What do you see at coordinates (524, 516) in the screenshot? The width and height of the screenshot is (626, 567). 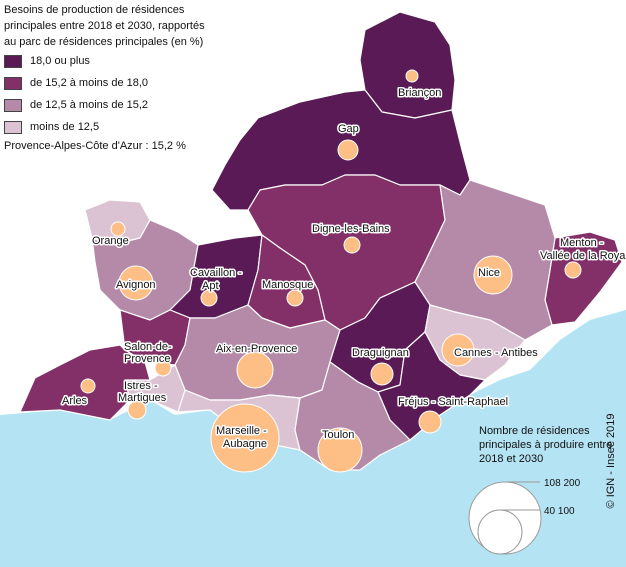 I see `circle-size-legend: 108 200 40 100` at bounding box center [524, 516].